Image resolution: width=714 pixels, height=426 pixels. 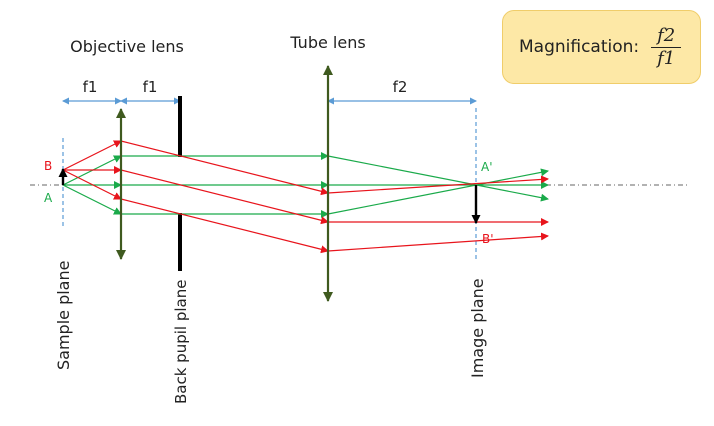 What do you see at coordinates (488, 239) in the screenshot?
I see `point-b-prime-label: B'` at bounding box center [488, 239].